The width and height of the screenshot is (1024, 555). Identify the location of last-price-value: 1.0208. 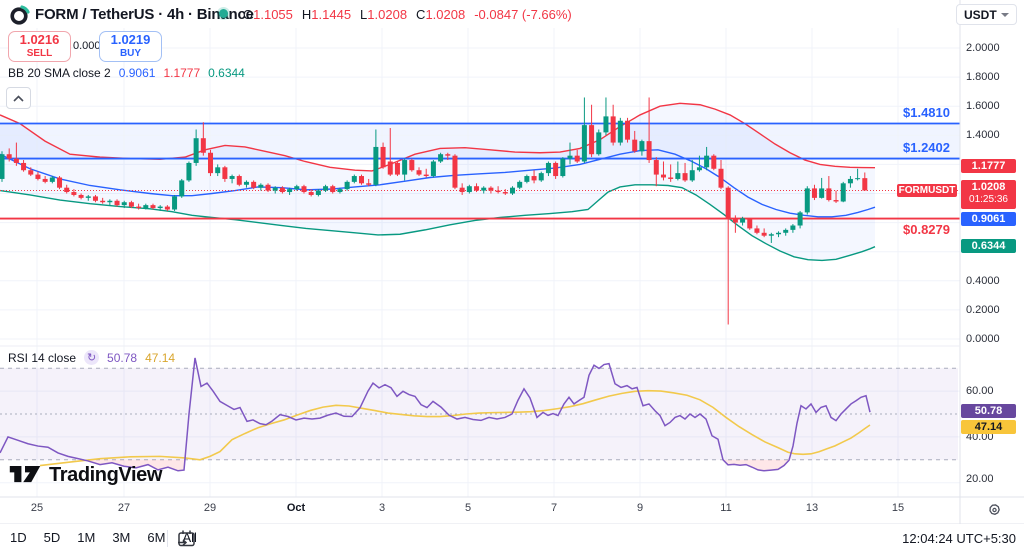
(988, 187).